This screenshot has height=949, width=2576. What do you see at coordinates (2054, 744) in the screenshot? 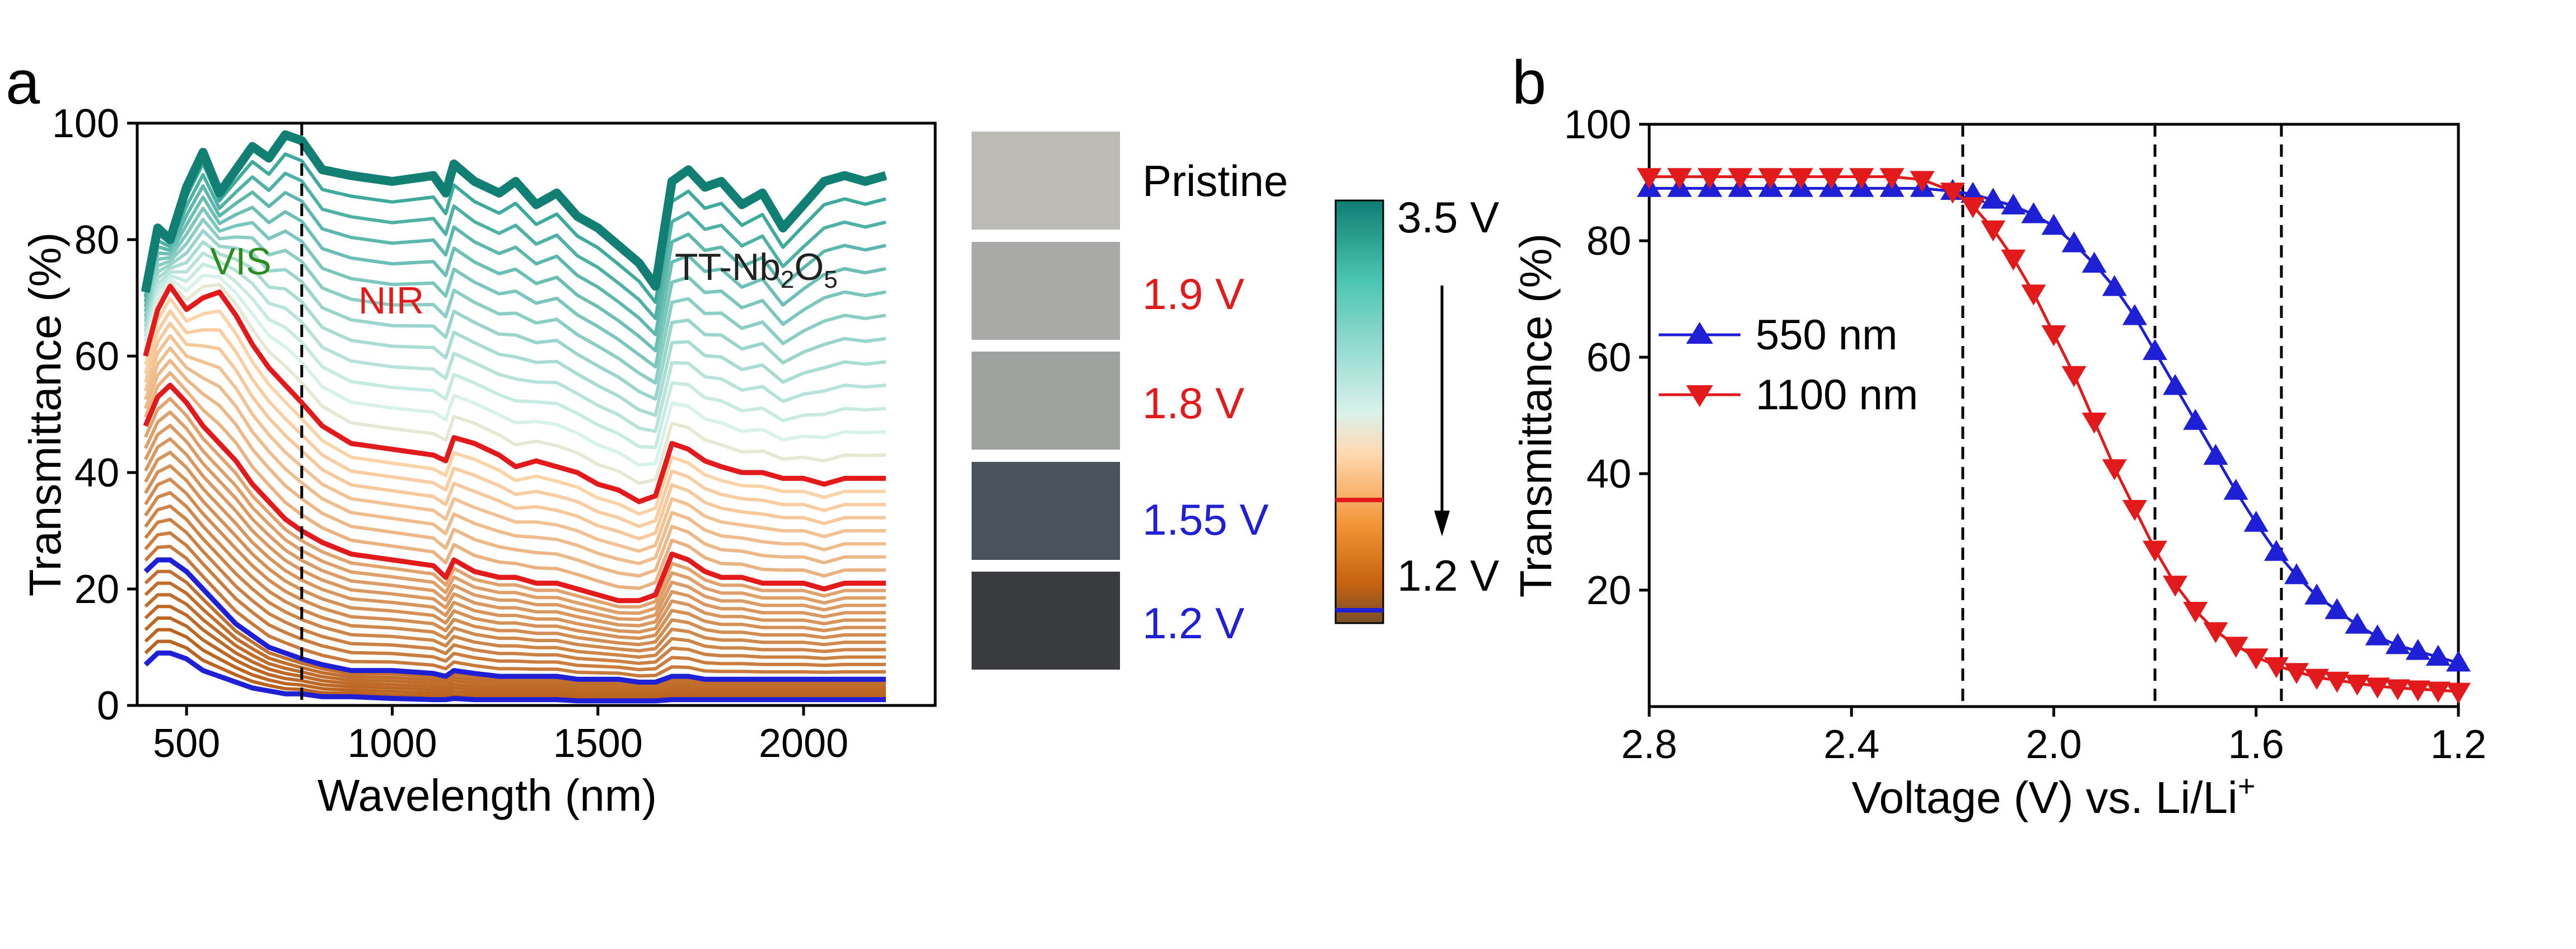
I see `x-tick-label: 2.0` at bounding box center [2054, 744].